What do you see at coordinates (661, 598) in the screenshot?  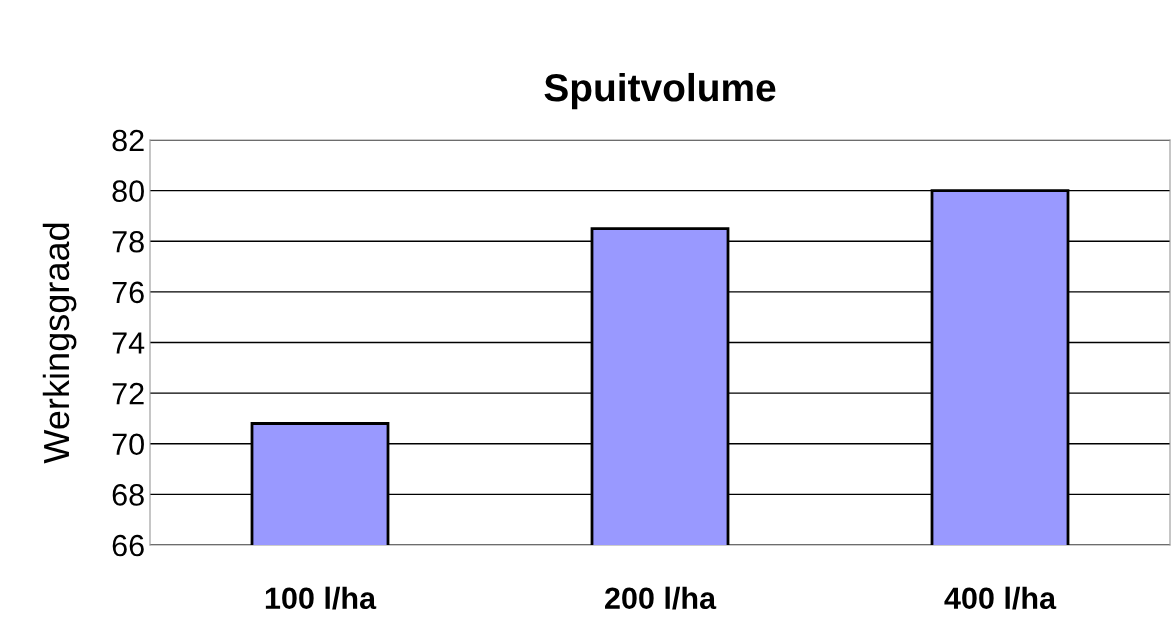 I see `x-tick-label: 200 l/ha` at bounding box center [661, 598].